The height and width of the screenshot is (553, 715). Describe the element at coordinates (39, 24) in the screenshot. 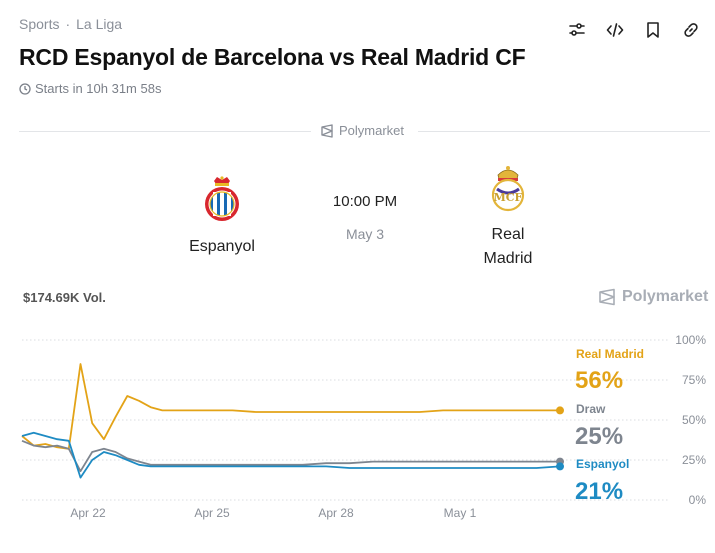

I see `breadcrumb-sports: Sports` at that location.